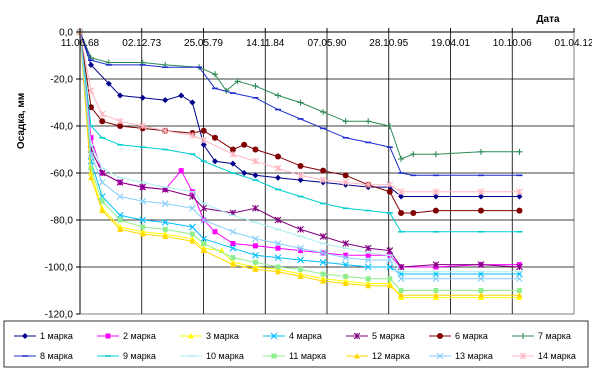  Describe the element at coordinates (141, 43) in the screenshot. I see `x-tick-label: 02.12.73` at that location.